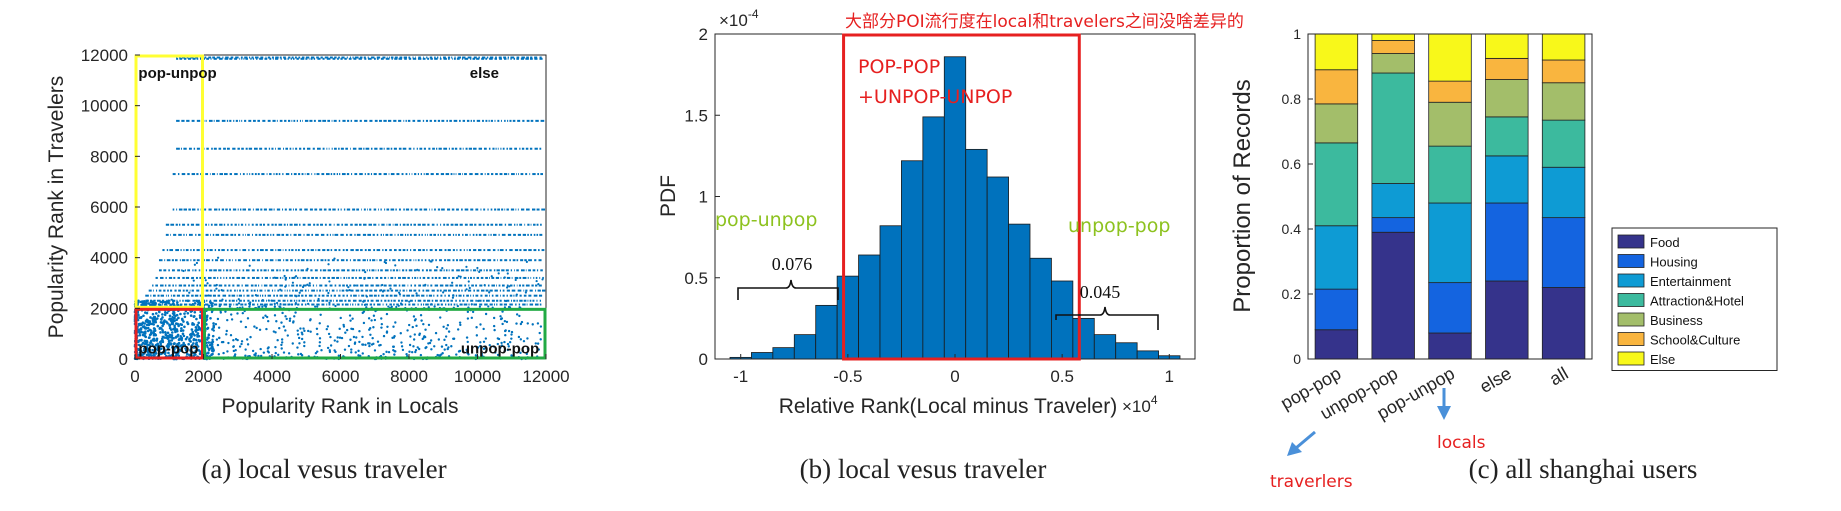 The width and height of the screenshot is (1841, 511). What do you see at coordinates (409, 376) in the screenshot?
I see `x-tick-label: 8000` at bounding box center [409, 376].